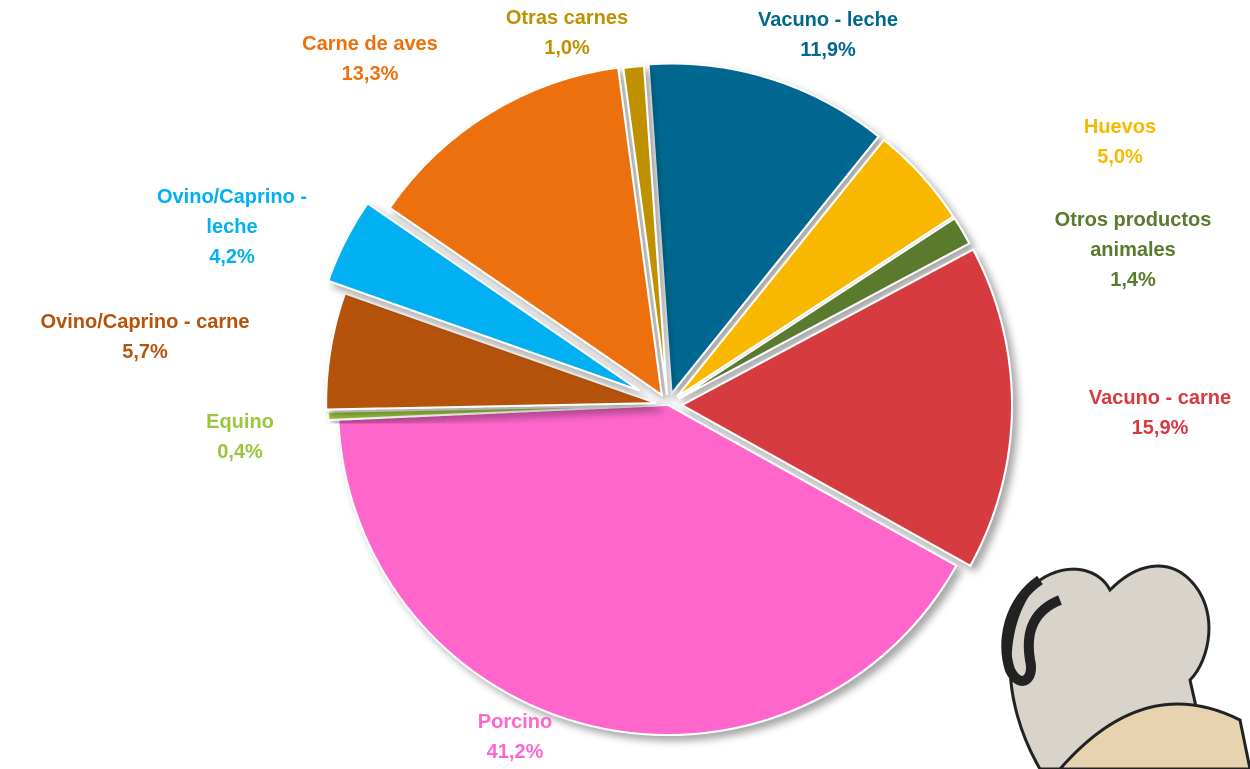 The image size is (1250, 769). What do you see at coordinates (1160, 428) in the screenshot?
I see `slice-value: 15,9%` at bounding box center [1160, 428].